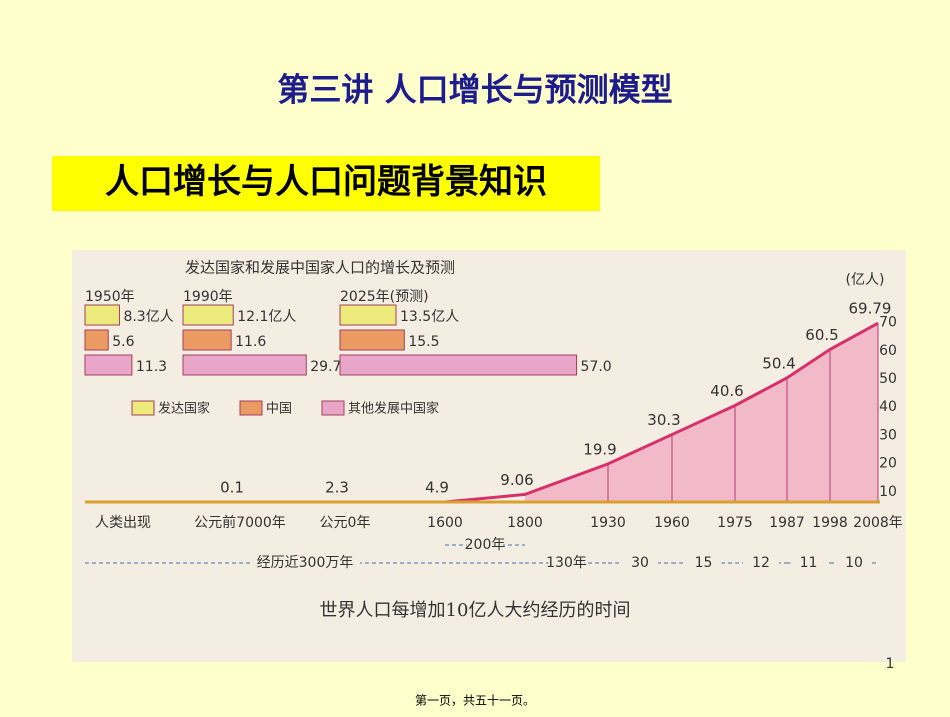 This screenshot has width=950, height=717. I want to click on population-label: 50.4, so click(778, 363).